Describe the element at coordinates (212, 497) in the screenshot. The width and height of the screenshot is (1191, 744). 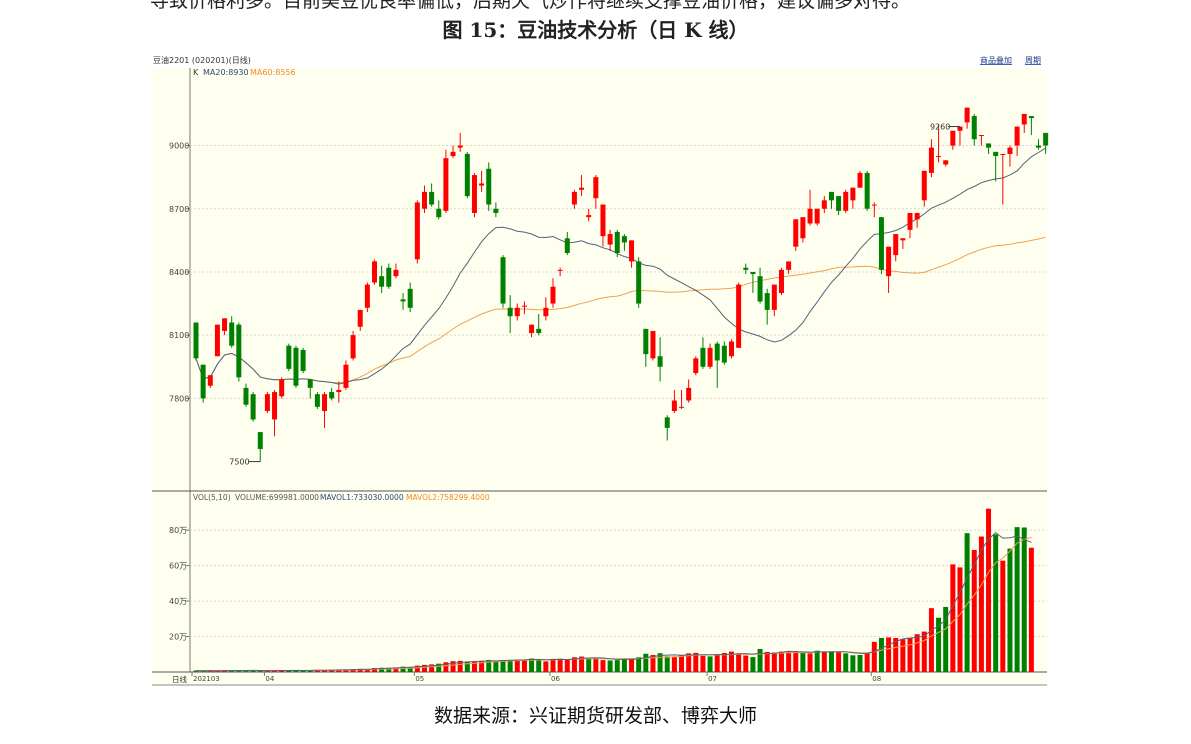
I see `vol-legend: VOL(5,10)` at that location.